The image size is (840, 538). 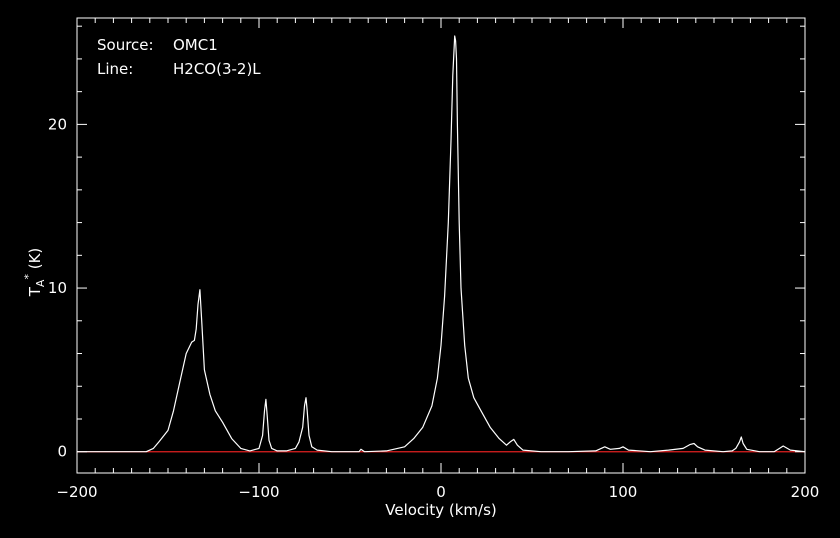 What do you see at coordinates (115, 69) in the screenshot?
I see `line-key: Line:` at bounding box center [115, 69].